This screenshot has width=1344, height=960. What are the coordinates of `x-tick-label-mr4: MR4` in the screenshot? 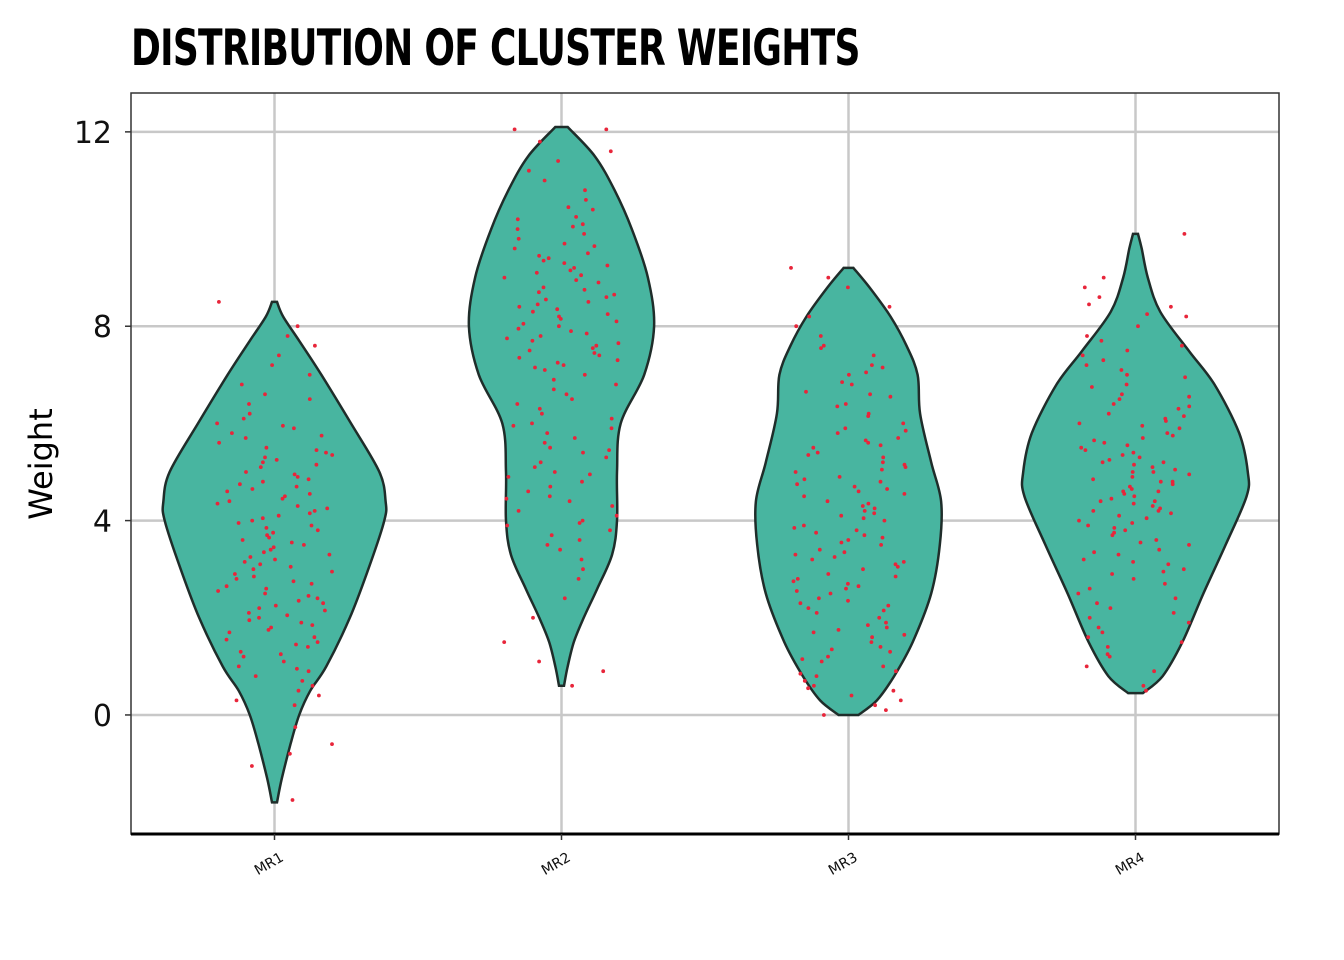 It's located at (1130, 864).